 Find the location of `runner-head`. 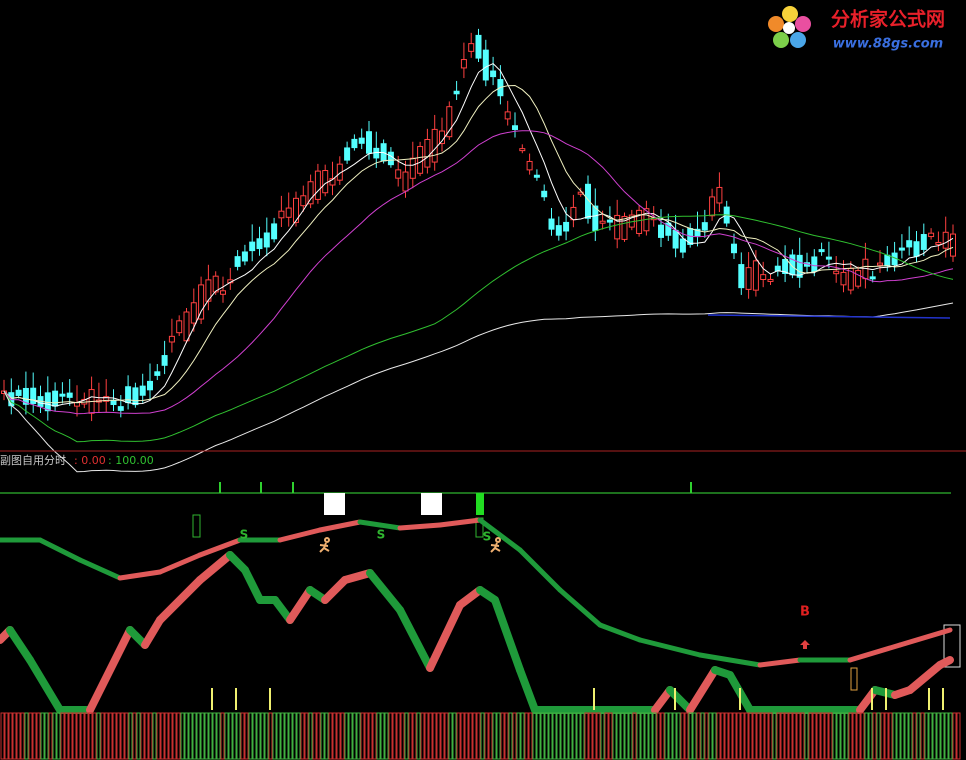

runner-head is located at coordinates (498, 540).